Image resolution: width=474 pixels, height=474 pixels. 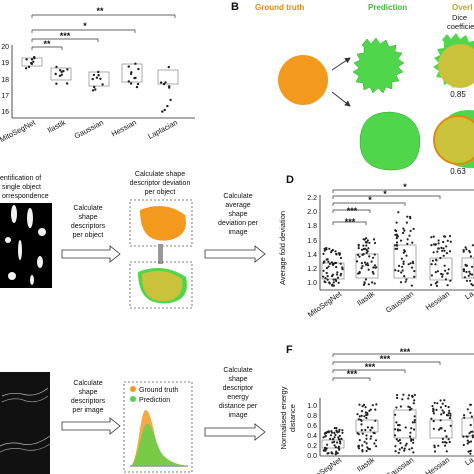 What do you see at coordinates (312, 283) in the screenshot?
I see `panel-d-ytick: 1.0` at bounding box center [312, 283].